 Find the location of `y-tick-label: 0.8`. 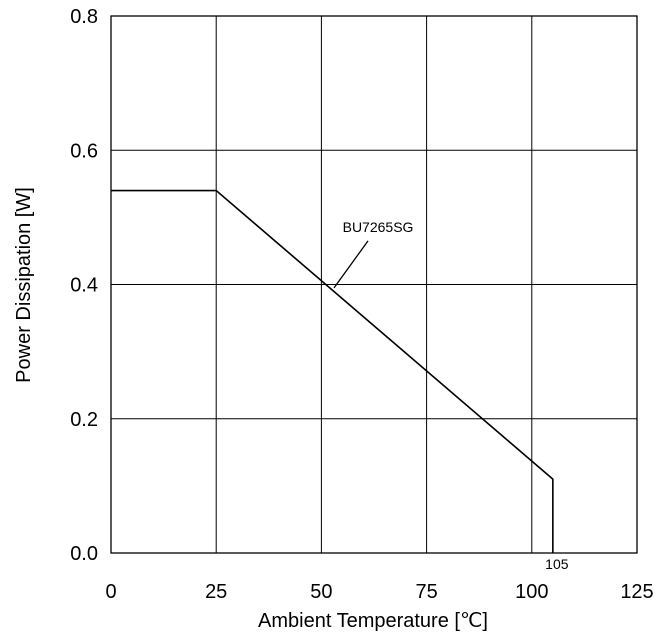

y-tick-label: 0.8 is located at coordinates (84, 17).